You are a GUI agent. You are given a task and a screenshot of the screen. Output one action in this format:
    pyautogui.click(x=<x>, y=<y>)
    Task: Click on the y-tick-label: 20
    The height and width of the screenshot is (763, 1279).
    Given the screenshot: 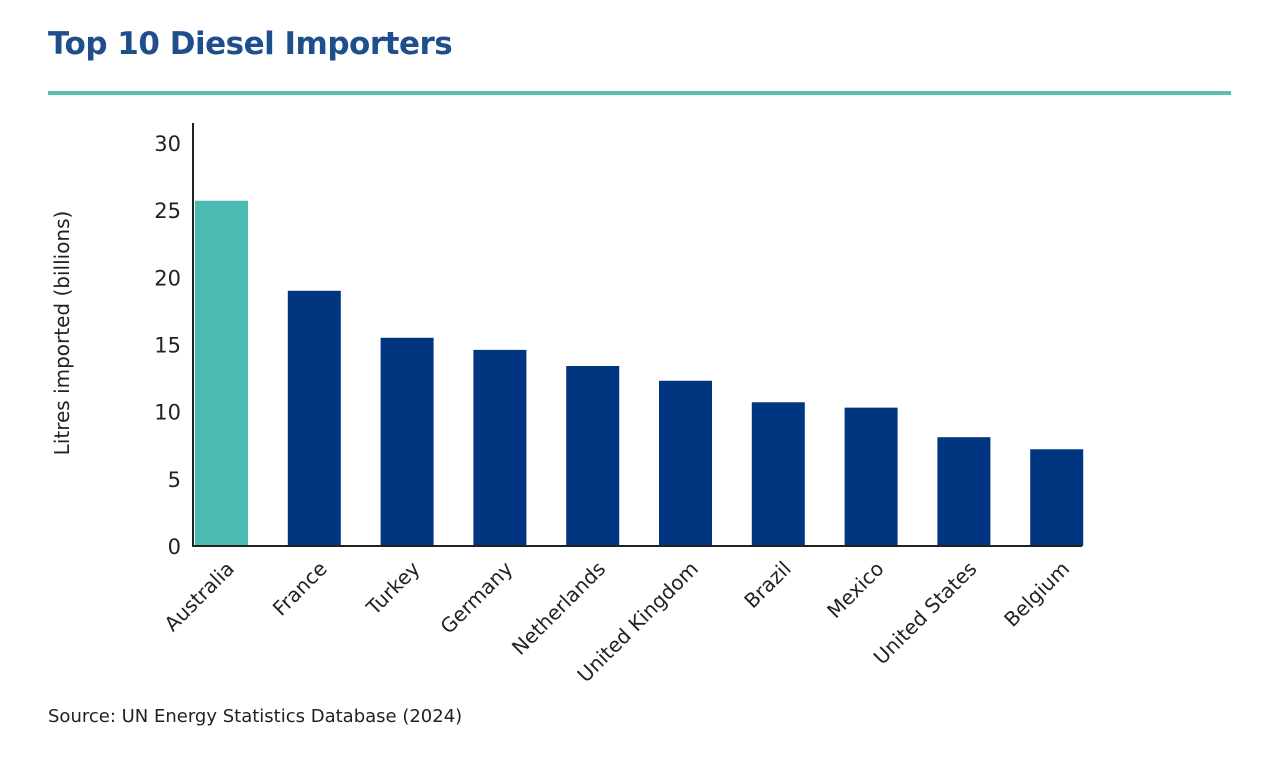 What is the action you would take?
    pyautogui.click(x=167, y=278)
    